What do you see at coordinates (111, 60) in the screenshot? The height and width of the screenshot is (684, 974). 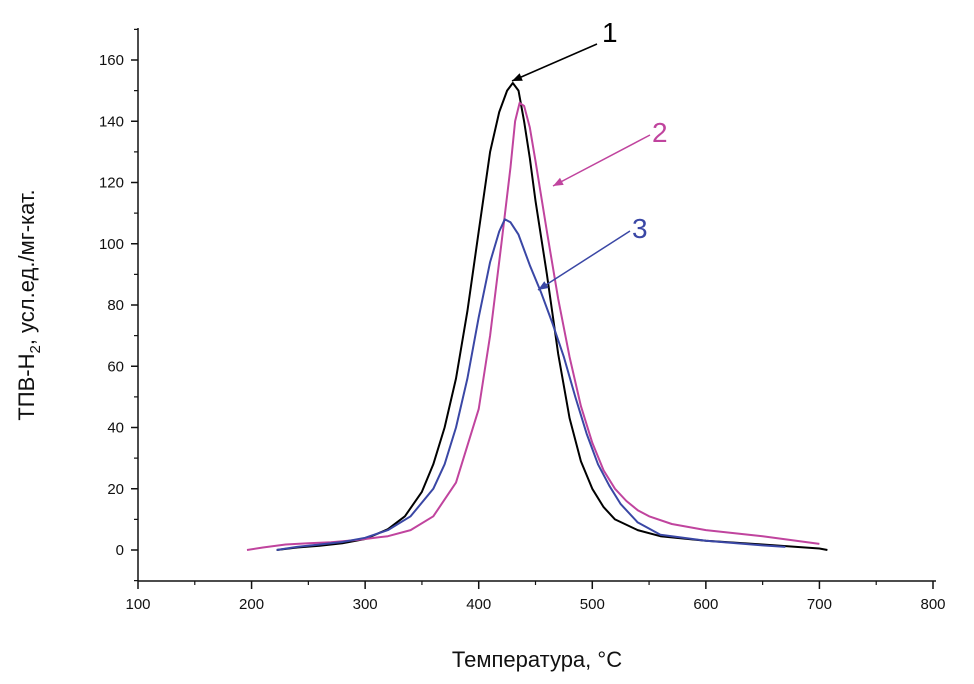 I see `y-tick-label: 160` at bounding box center [111, 60].